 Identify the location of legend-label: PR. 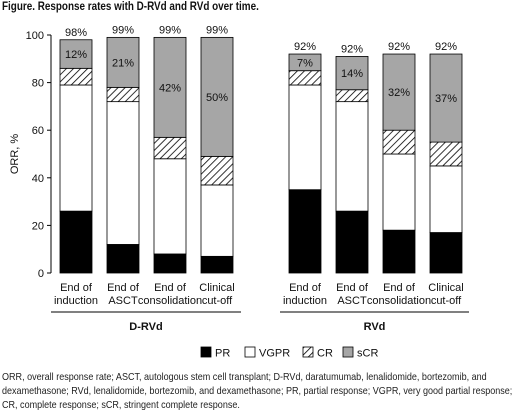
(222, 354).